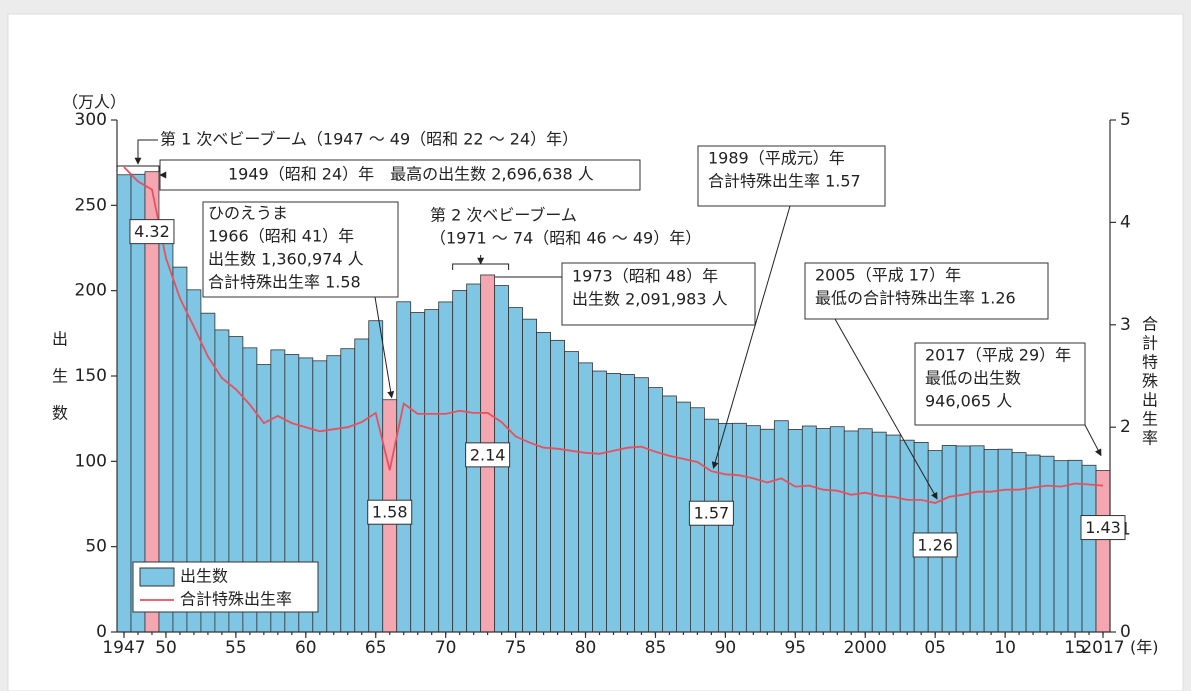  Describe the element at coordinates (101, 632) in the screenshot. I see `y-tick-label: 0` at that location.